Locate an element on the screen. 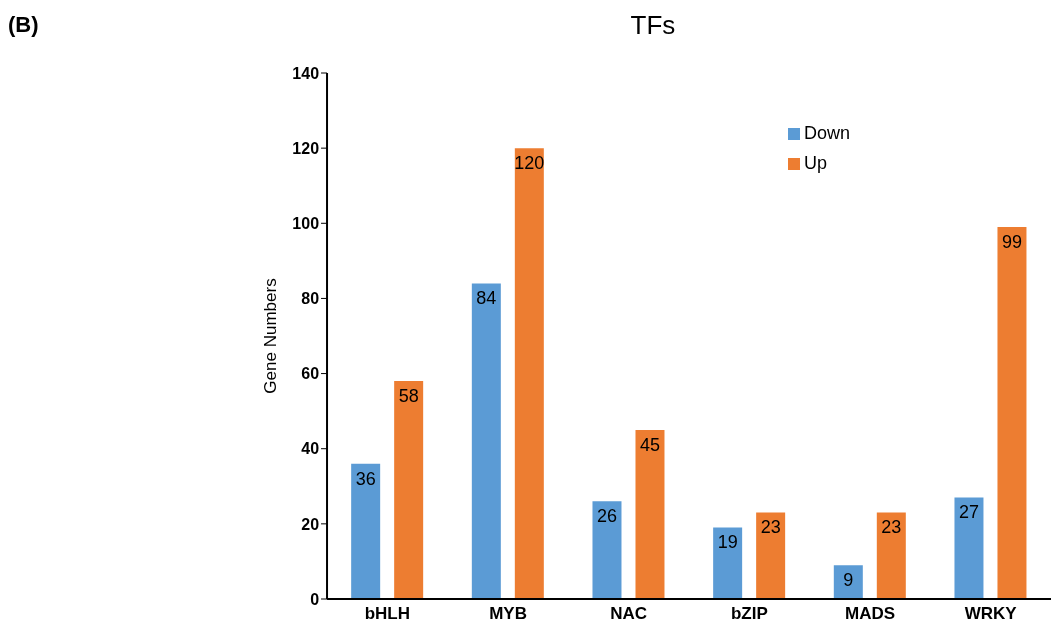  data-label: 58 is located at coordinates (408, 395).